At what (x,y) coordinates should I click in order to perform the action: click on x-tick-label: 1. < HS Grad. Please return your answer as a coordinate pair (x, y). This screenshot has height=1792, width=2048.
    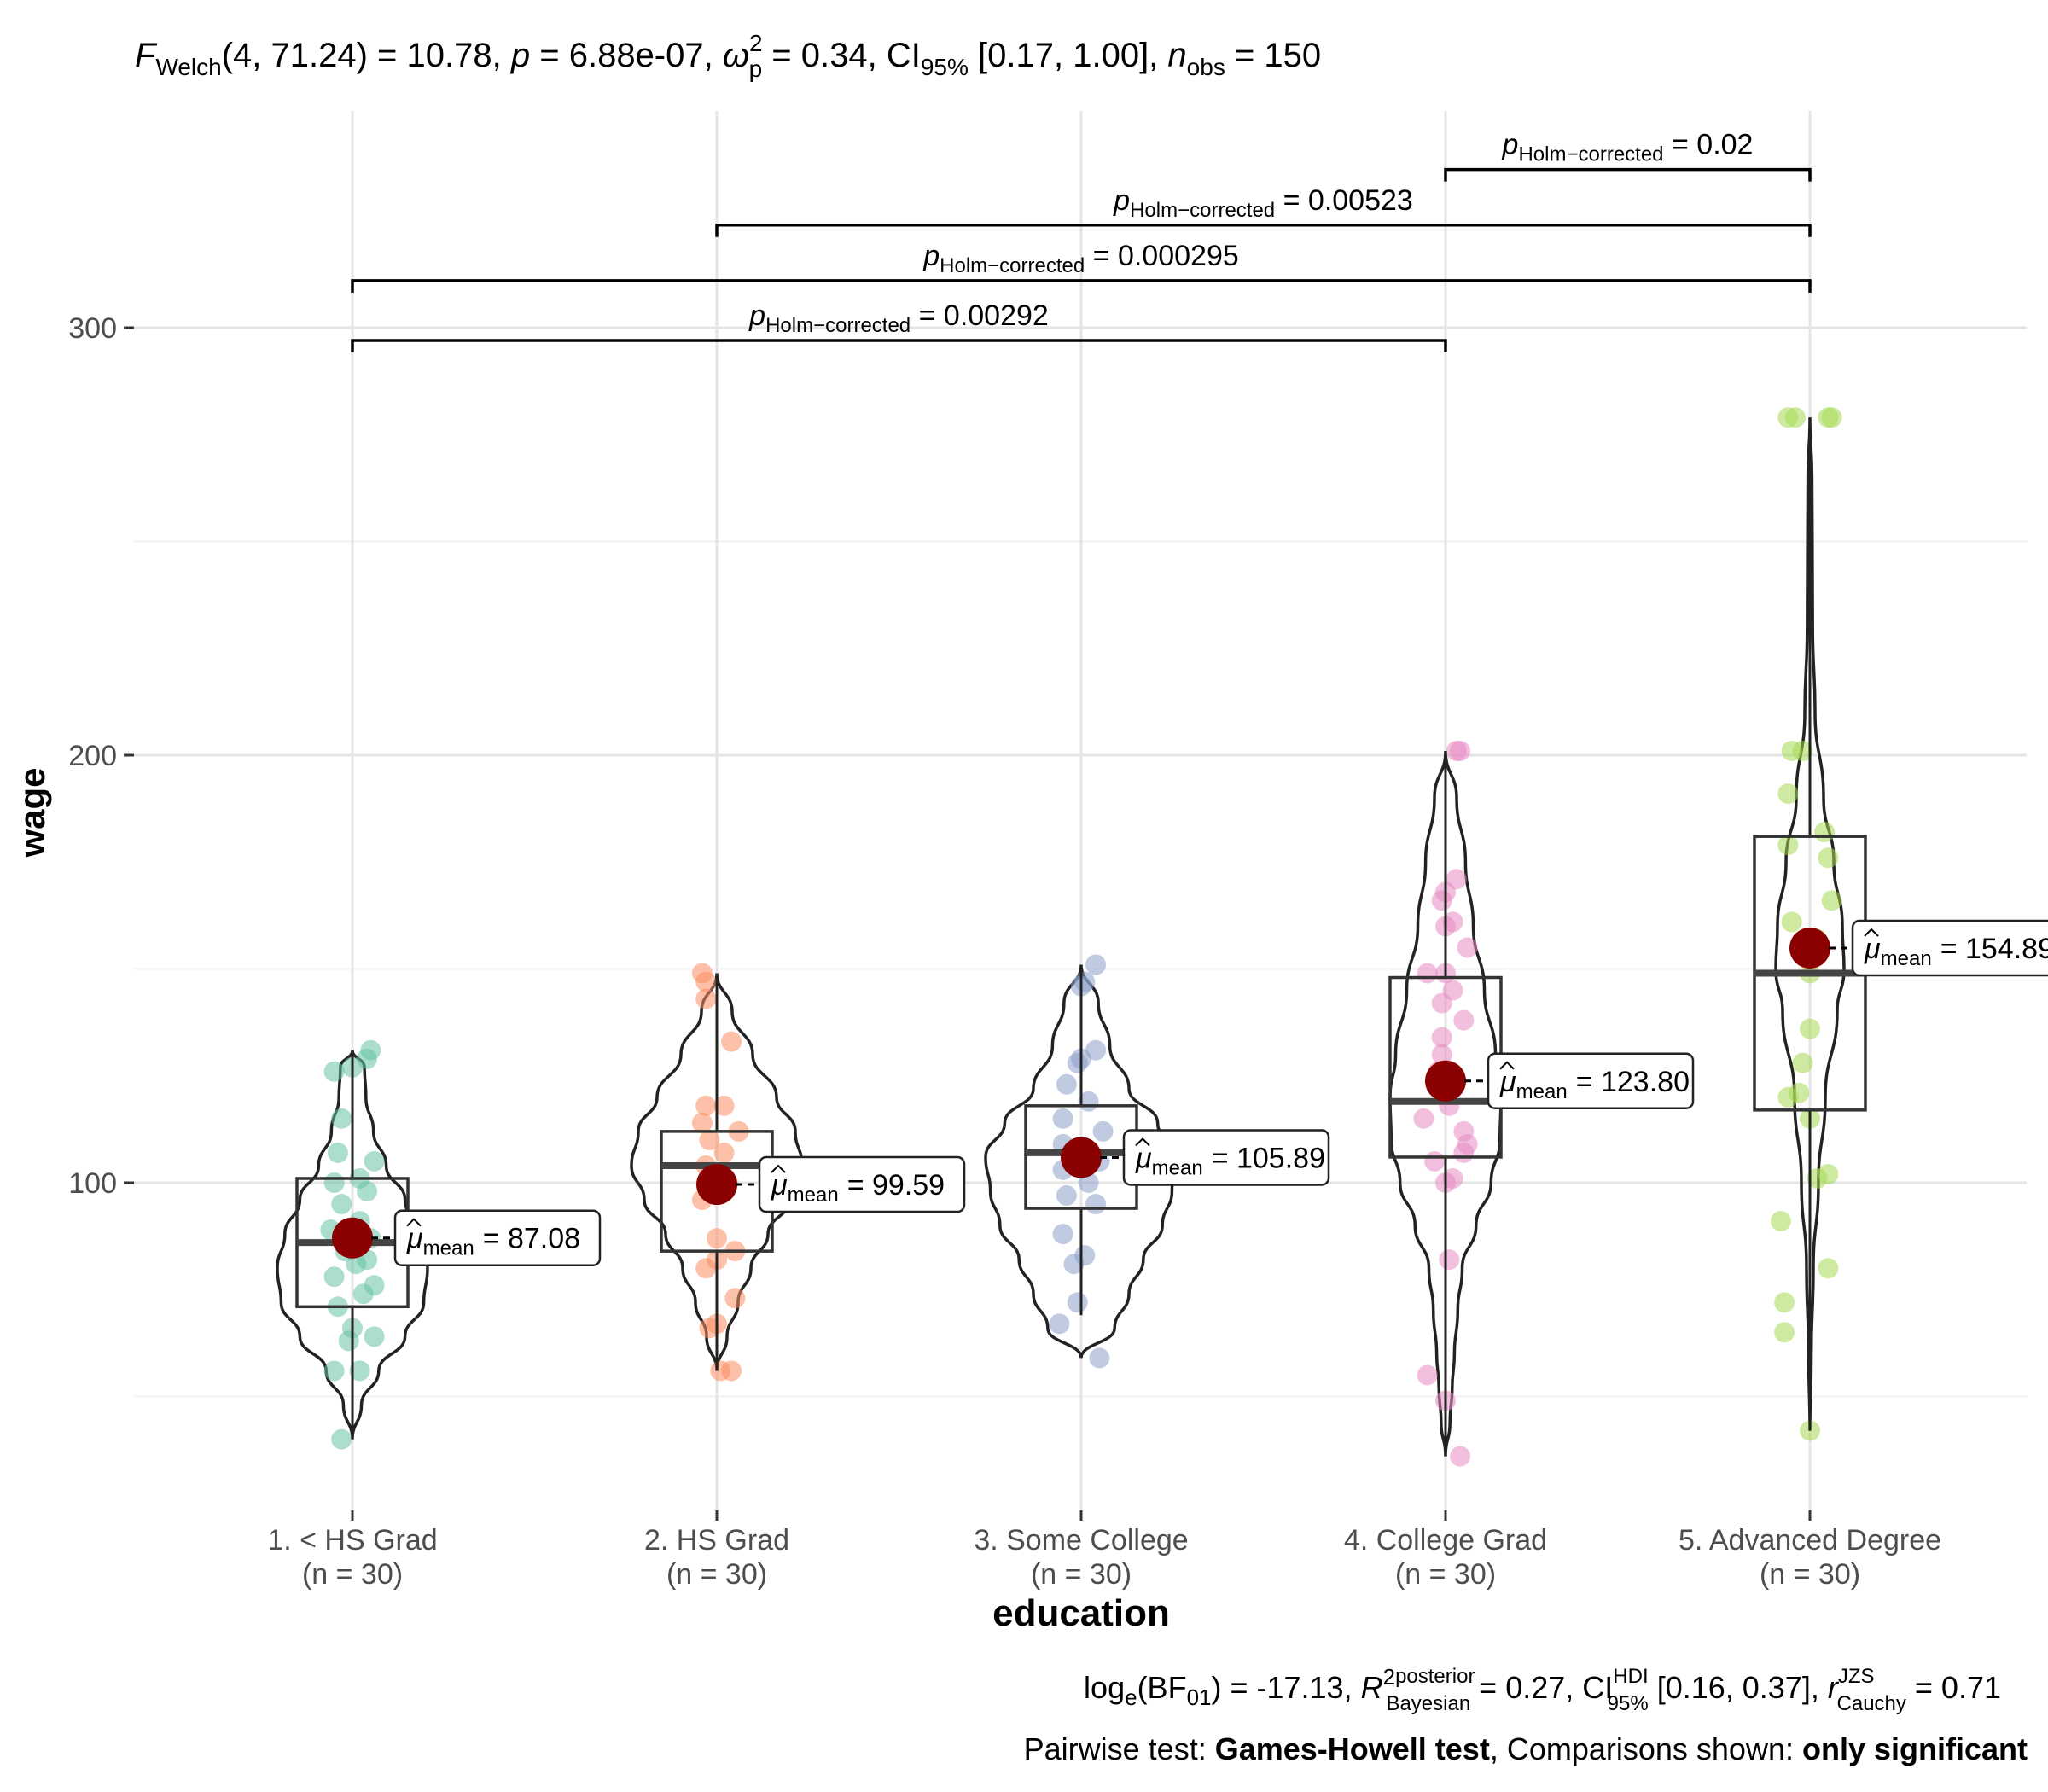
    Looking at the image, I should click on (352, 1540).